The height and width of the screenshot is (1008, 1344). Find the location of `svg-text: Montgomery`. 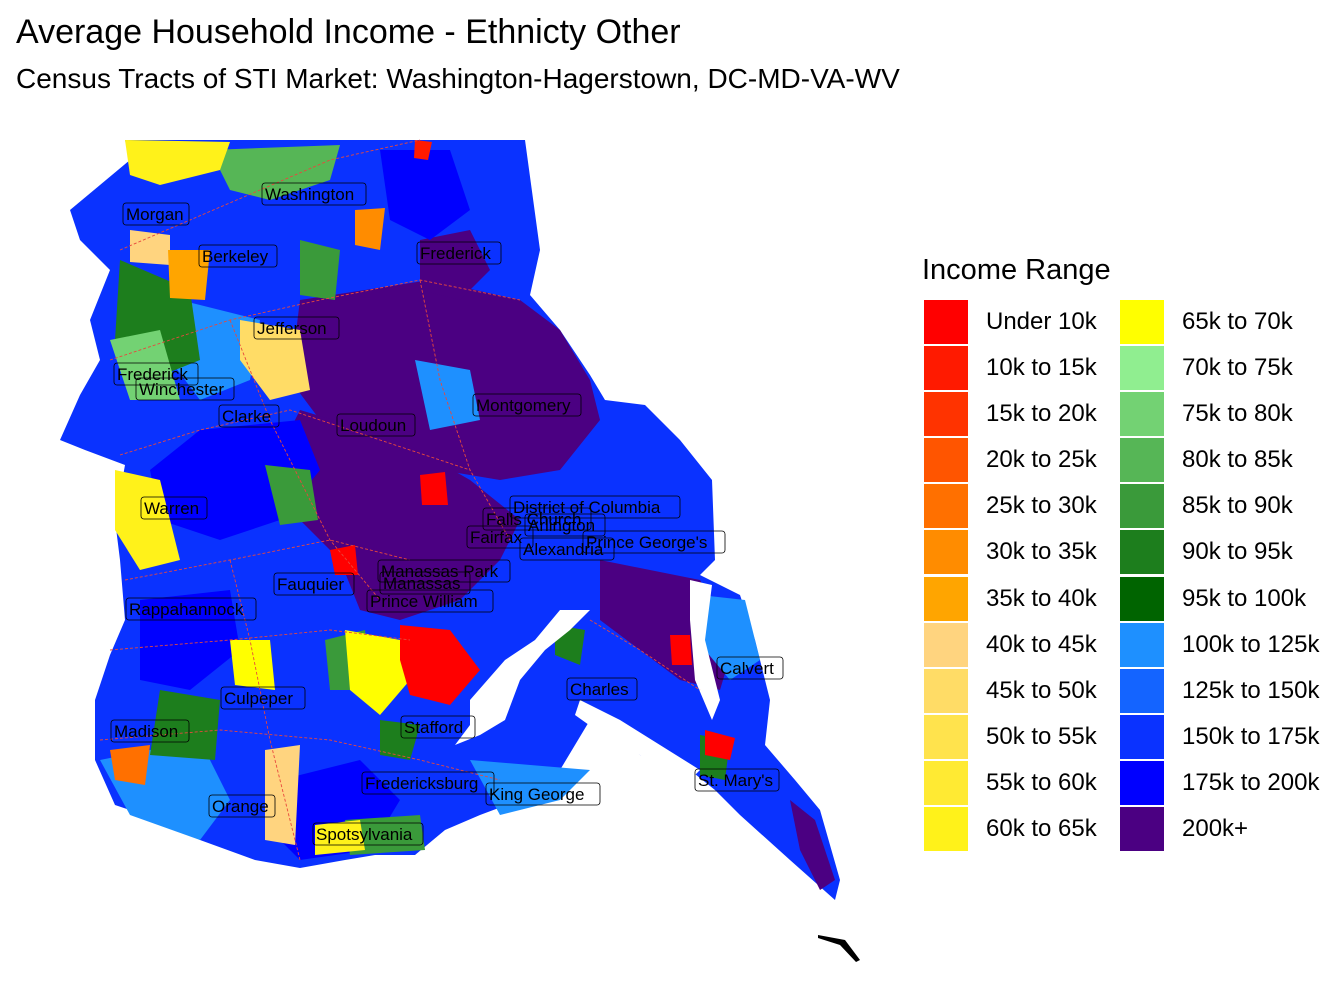

svg-text: Montgomery is located at coordinates (523, 405).